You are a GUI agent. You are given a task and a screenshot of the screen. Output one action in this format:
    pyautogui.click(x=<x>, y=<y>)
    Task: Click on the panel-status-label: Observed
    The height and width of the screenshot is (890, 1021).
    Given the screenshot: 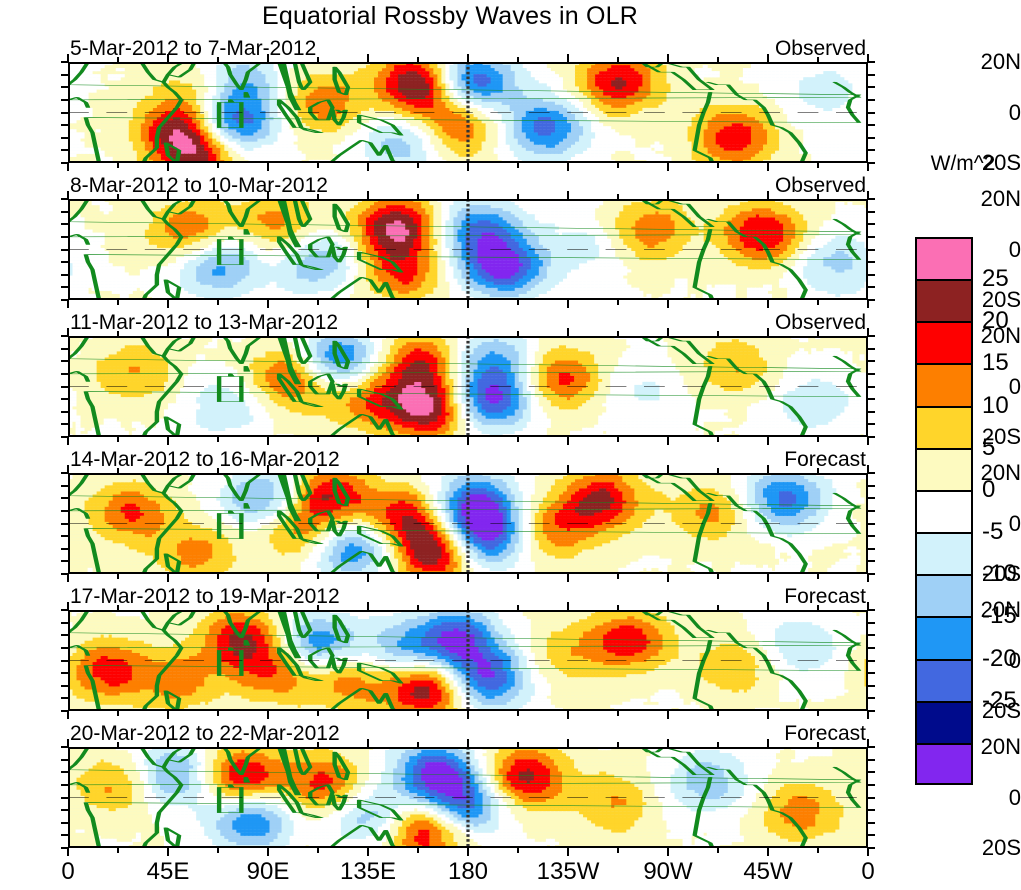 What is the action you would take?
    pyautogui.click(x=820, y=48)
    